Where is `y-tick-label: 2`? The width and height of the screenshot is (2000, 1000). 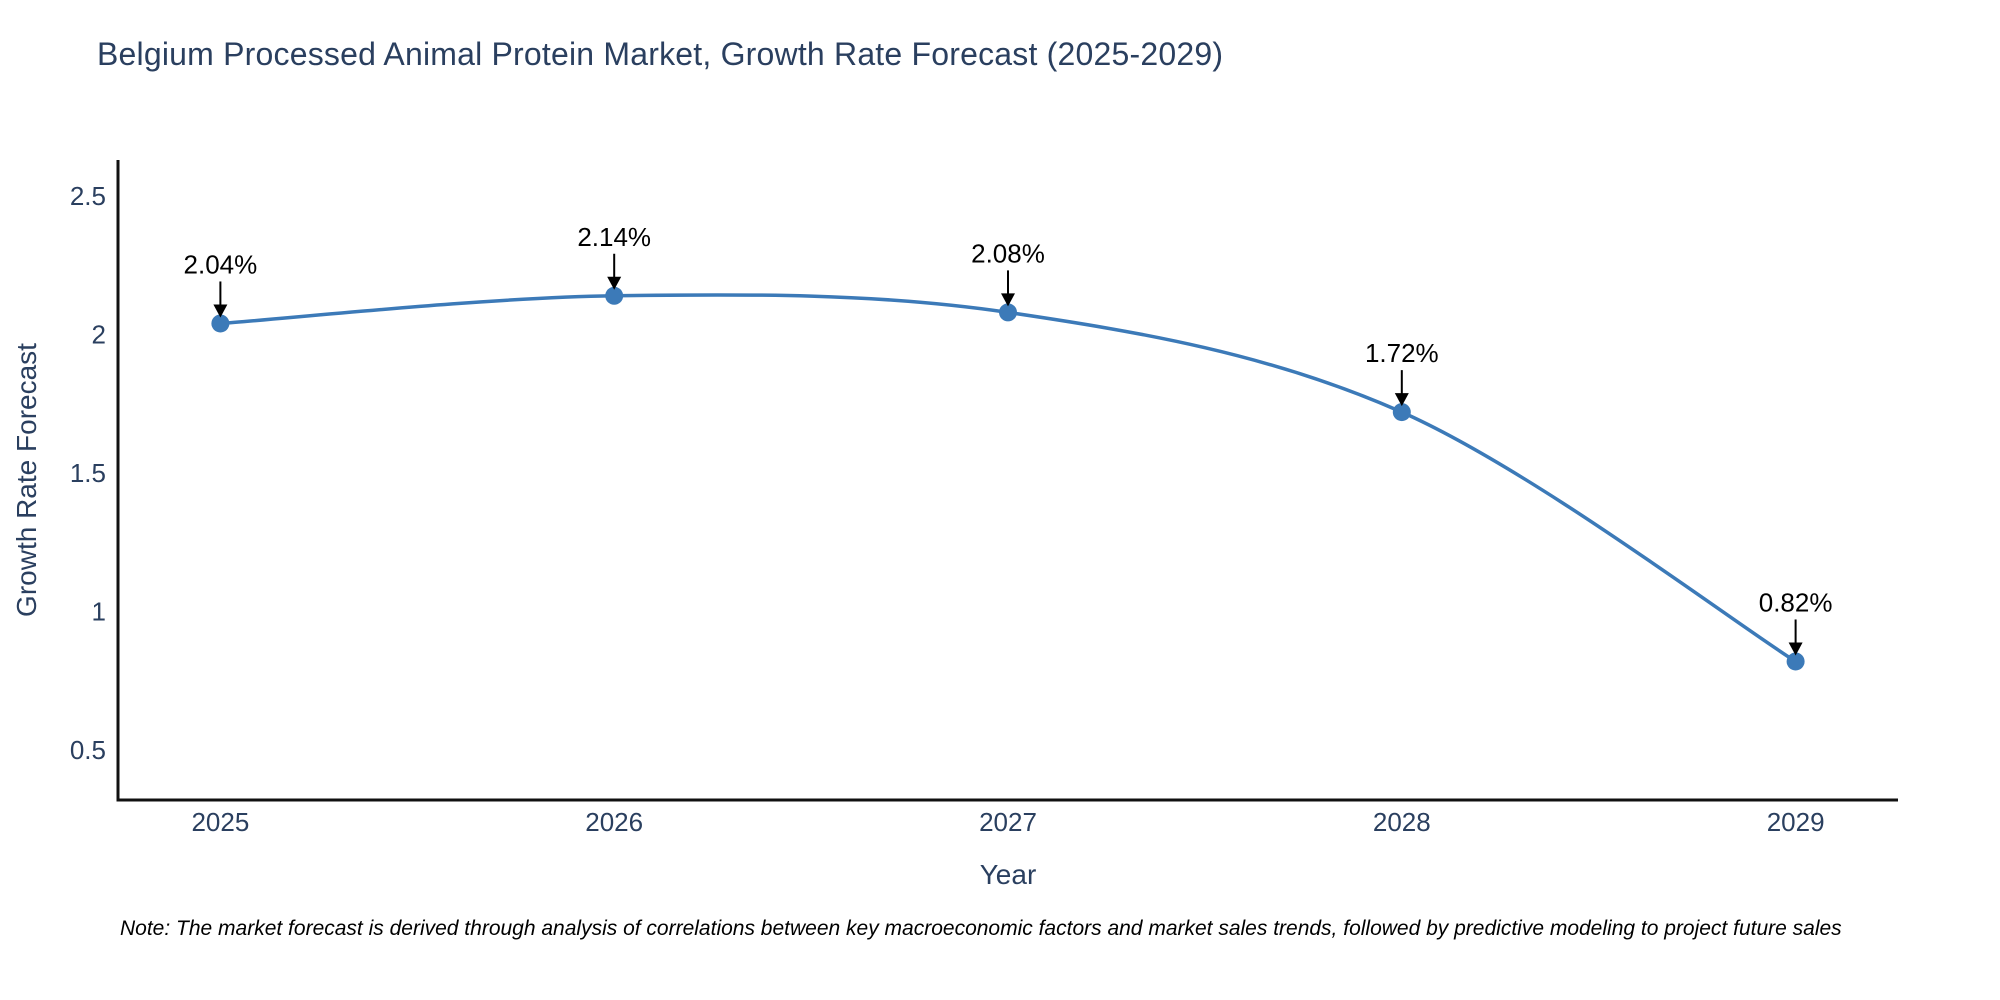 y-tick-label: 2 is located at coordinates (99, 335).